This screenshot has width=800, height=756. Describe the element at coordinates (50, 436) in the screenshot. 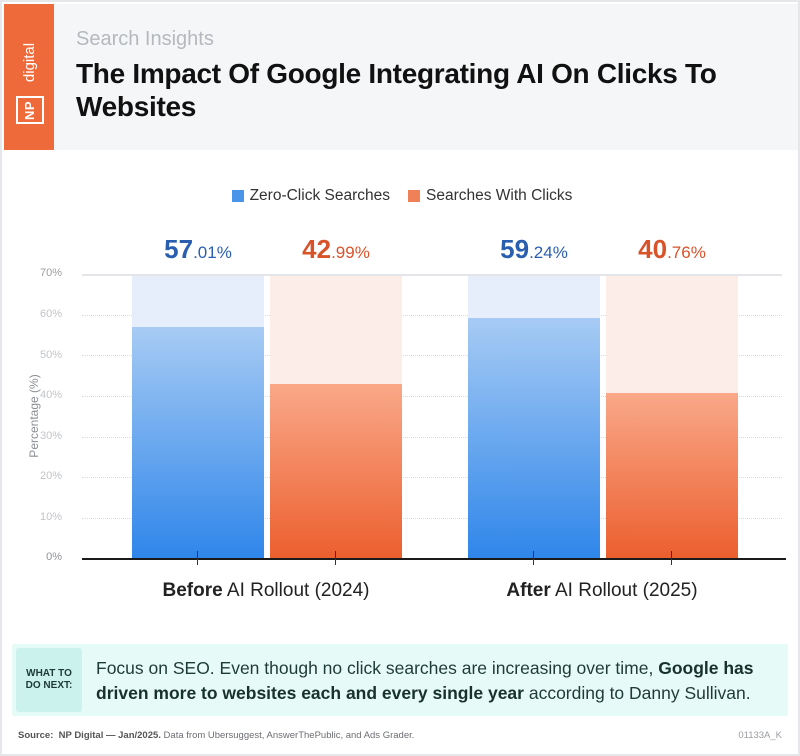

I see `y-tick-30: 30%` at that location.